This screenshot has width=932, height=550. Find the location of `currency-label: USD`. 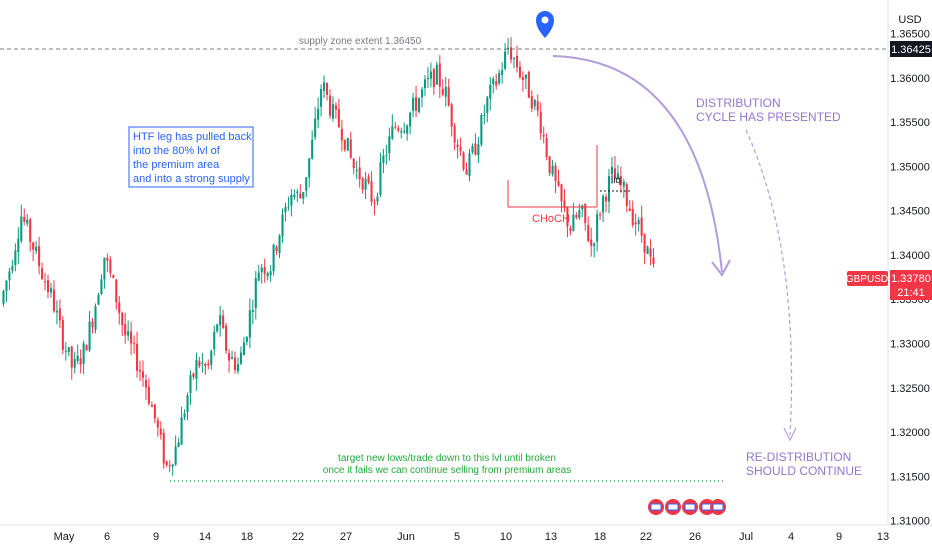

currency-label: USD is located at coordinates (909, 20).